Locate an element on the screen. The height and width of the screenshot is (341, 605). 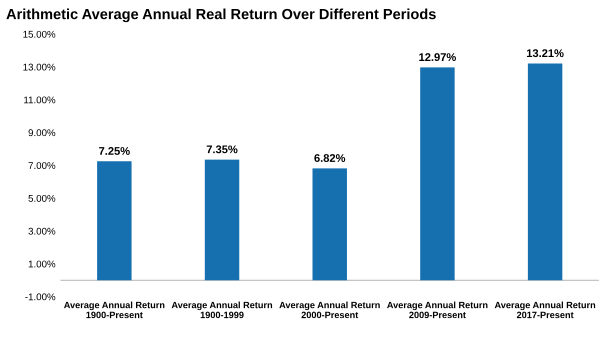
data-label: 6.82% is located at coordinates (330, 158).